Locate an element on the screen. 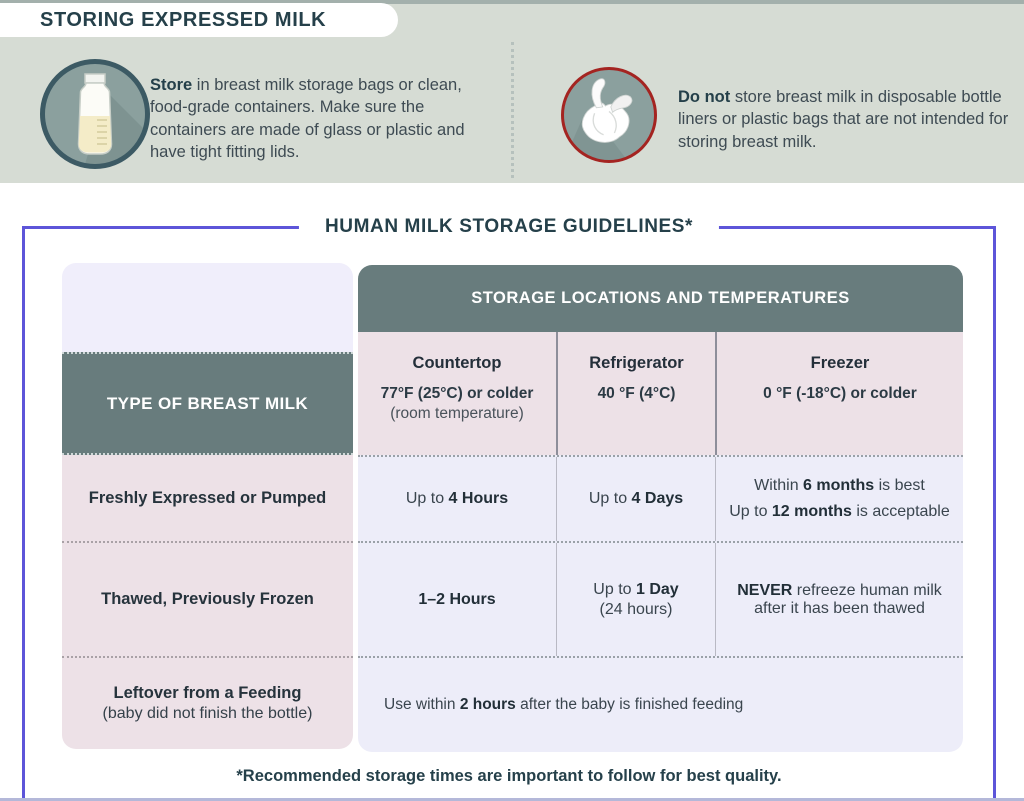  row-label-thawed: Thawed, Previously Frozen is located at coordinates (207, 598).